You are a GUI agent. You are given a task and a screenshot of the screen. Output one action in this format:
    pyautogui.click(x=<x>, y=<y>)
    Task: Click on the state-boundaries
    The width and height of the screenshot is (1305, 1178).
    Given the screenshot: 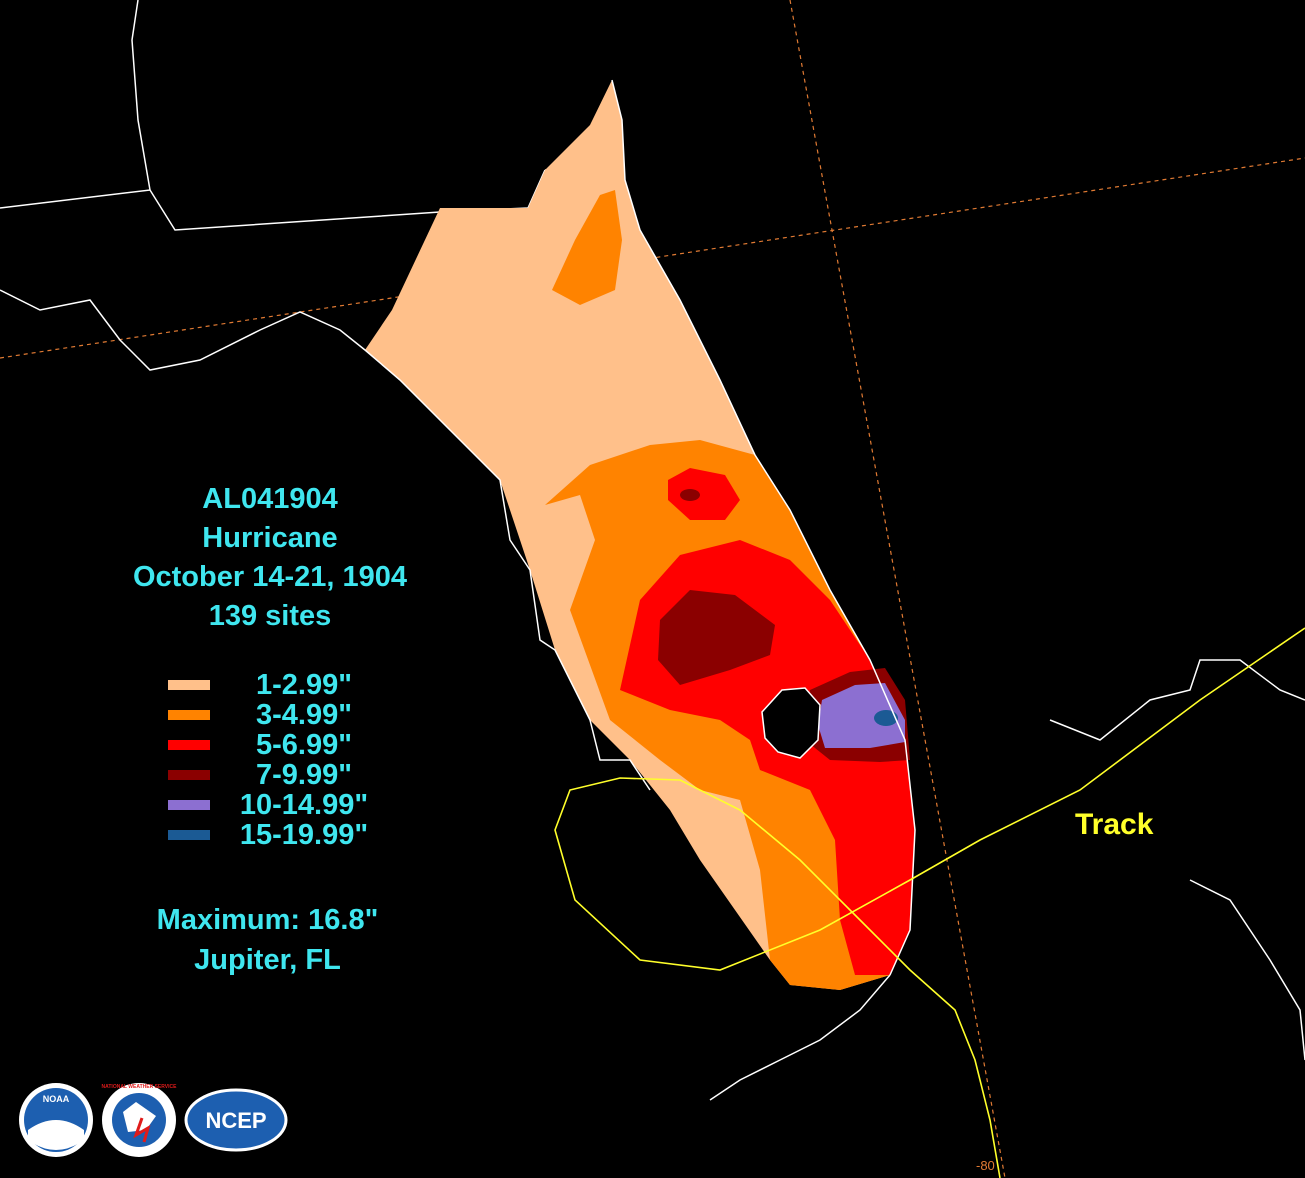 What is the action you would take?
    pyautogui.click(x=306, y=115)
    